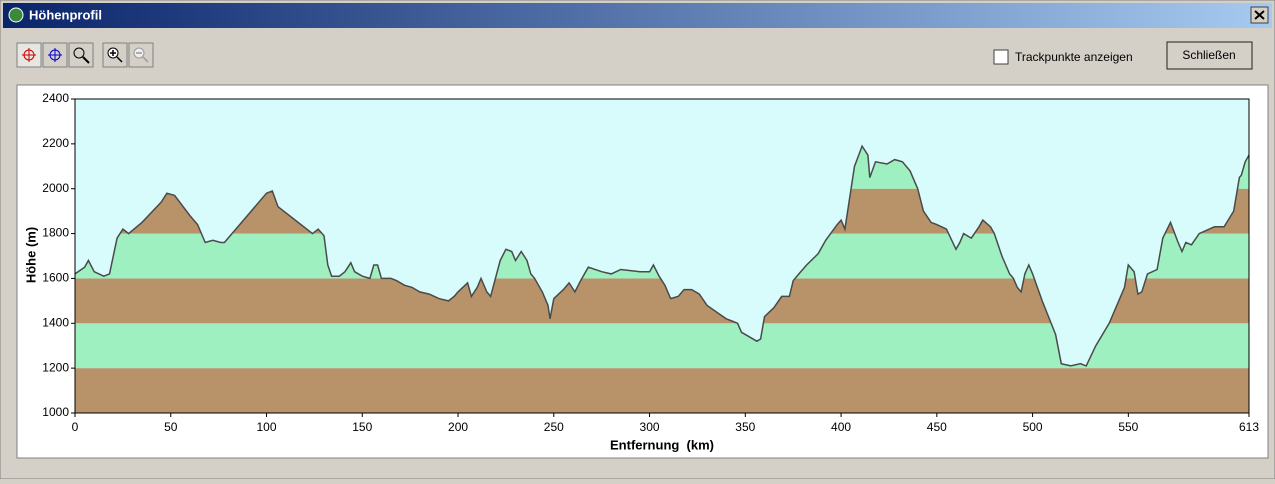 This screenshot has width=1275, height=484. What do you see at coordinates (30, 255) in the screenshot?
I see `y-axis-title: Höhe (m)` at bounding box center [30, 255].